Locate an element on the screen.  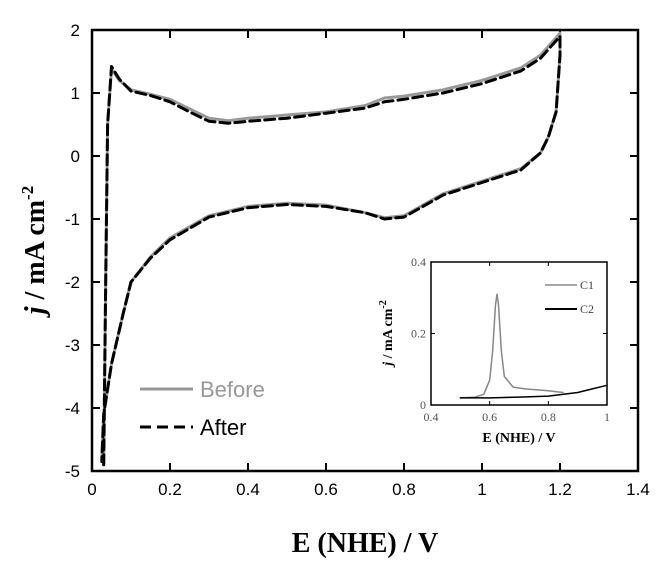
inset-legend: C1 C2 is located at coordinates (569, 297).